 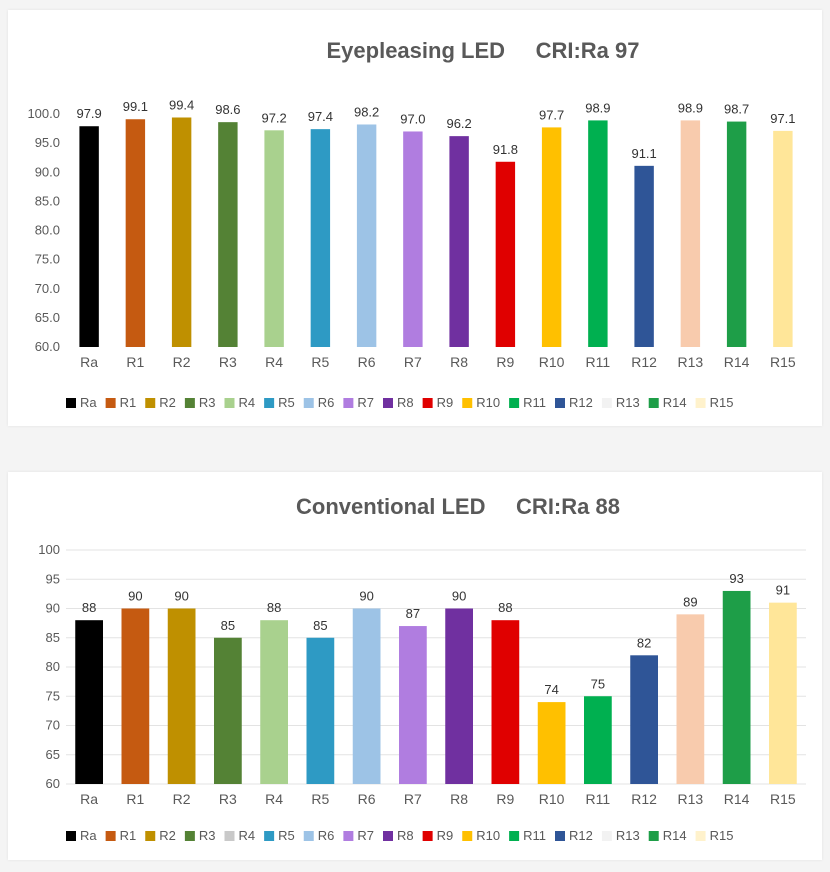 What do you see at coordinates (598, 683) in the screenshot?
I see `data-label: 75` at bounding box center [598, 683].